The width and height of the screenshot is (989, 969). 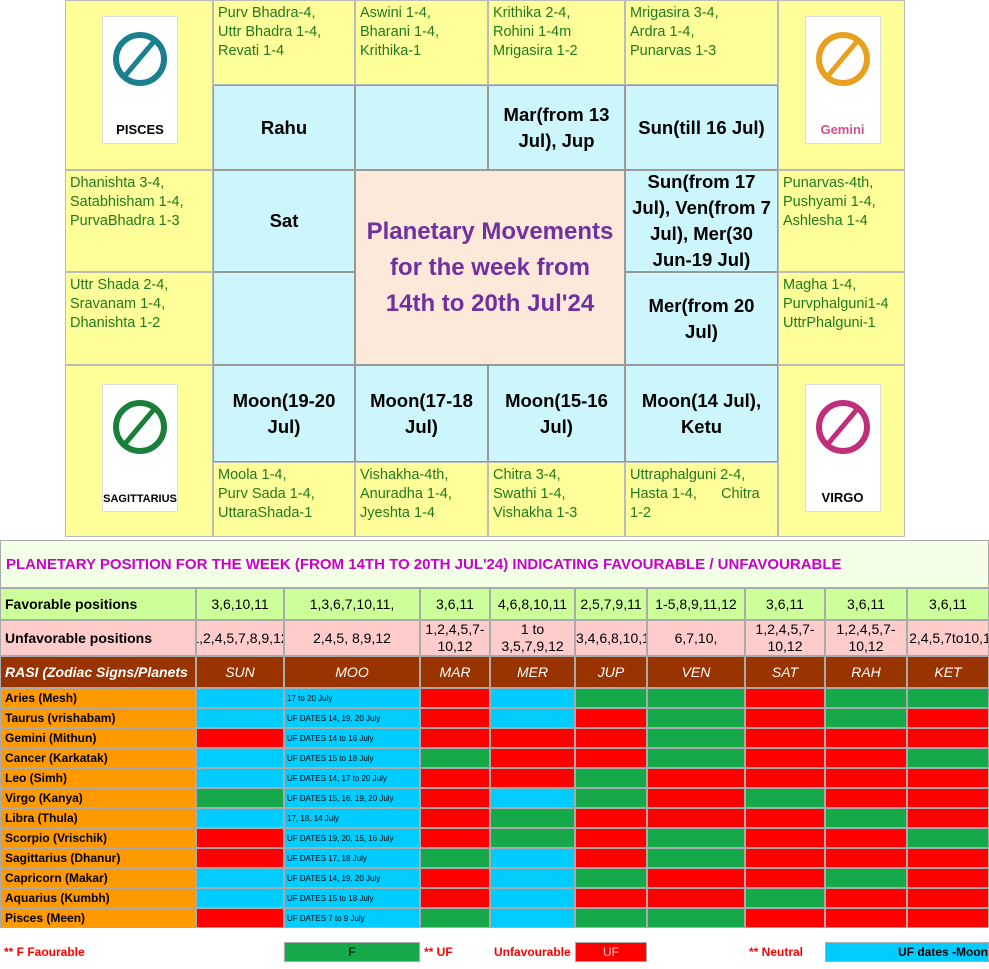 What do you see at coordinates (98, 818) in the screenshot?
I see `rasi-label: Libra (Thula)` at bounding box center [98, 818].